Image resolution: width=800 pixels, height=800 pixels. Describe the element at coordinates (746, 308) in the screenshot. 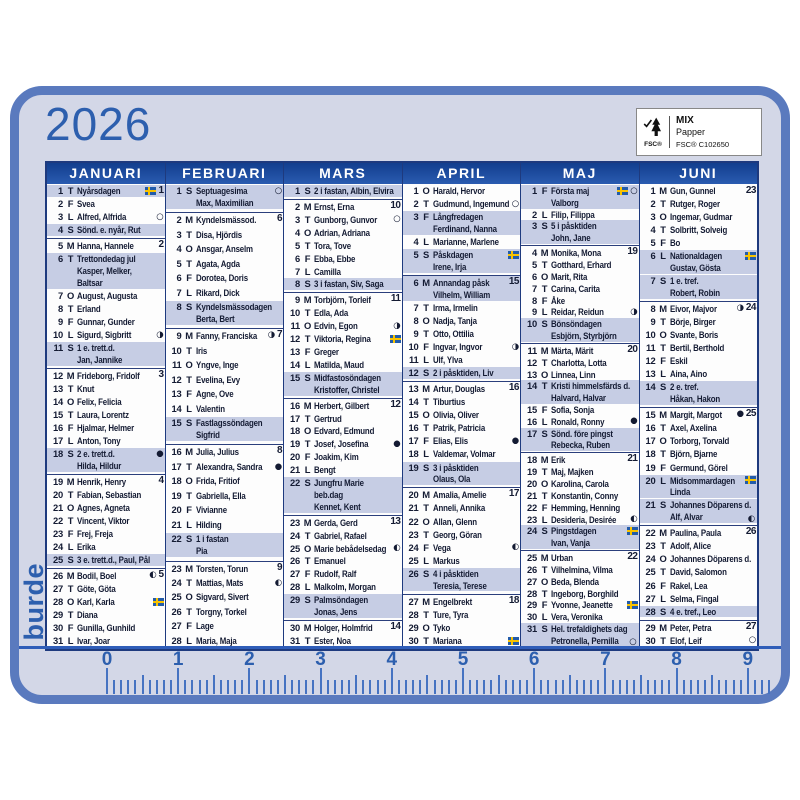

I see `day-markers: ◑ 24` at that location.